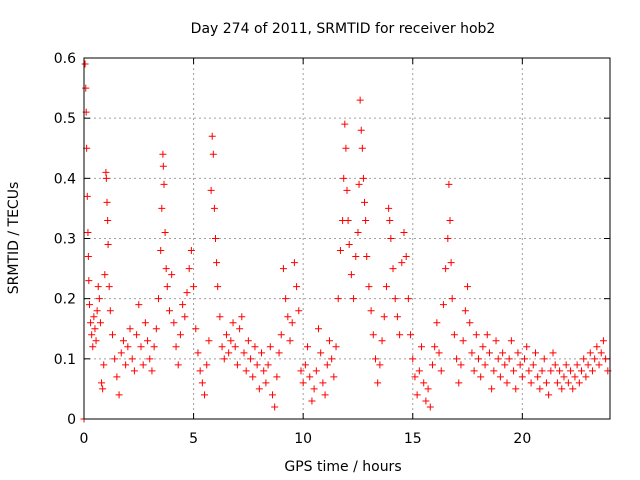 Image resolution: width=640 pixels, height=480 pixels. Describe the element at coordinates (65, 179) in the screenshot. I see `y-tick-label: 0.4` at that location.